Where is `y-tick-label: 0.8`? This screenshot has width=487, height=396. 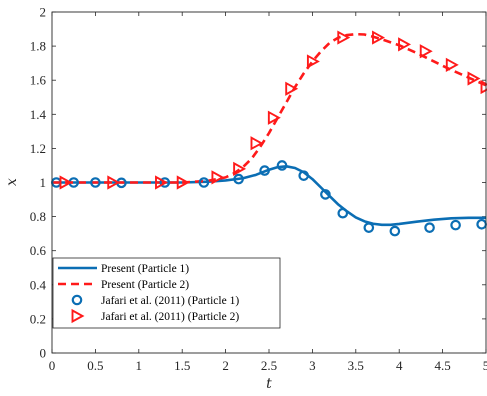 y-tick-label: 0.8 is located at coordinates (38, 216).